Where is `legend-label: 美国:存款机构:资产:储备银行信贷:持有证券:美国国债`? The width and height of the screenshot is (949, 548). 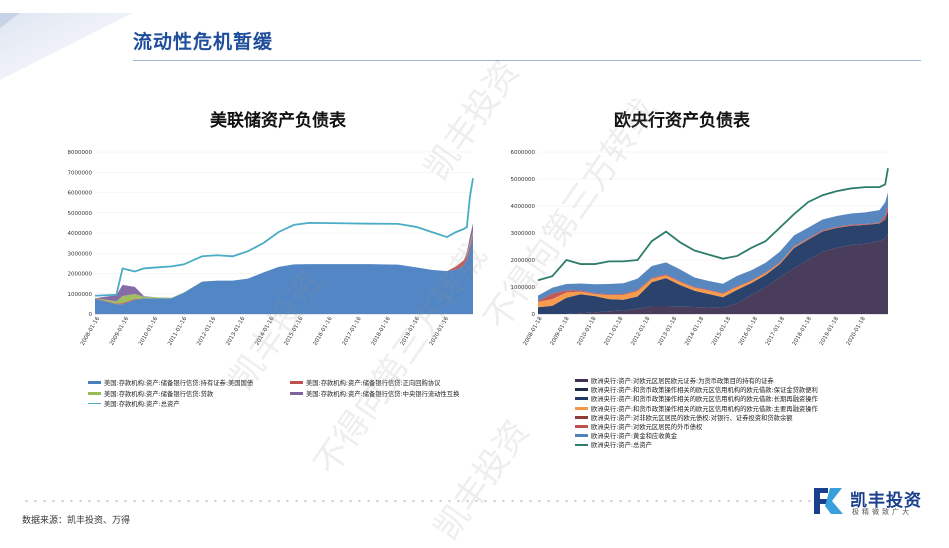 legend-label: 美国:存款机构:资产:储备银行信贷:持有证券:美国国债 is located at coordinates (179, 383).